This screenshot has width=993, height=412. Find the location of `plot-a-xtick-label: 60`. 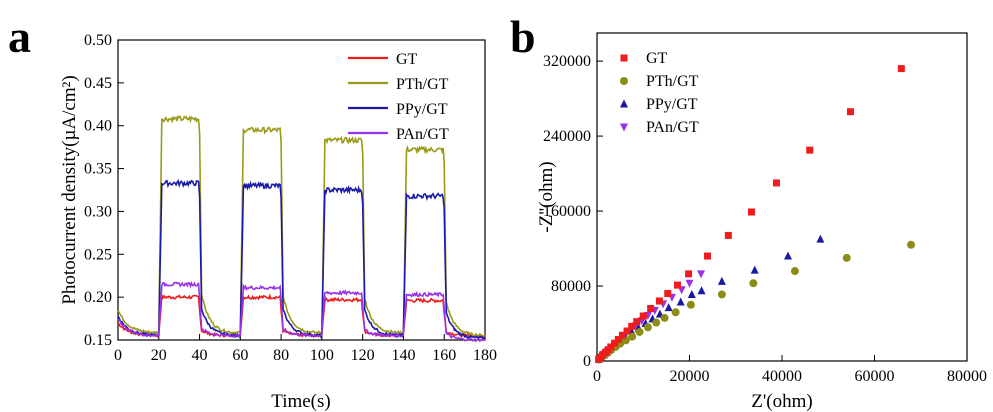

plot-a-xtick-label: 60 is located at coordinates (240, 355).